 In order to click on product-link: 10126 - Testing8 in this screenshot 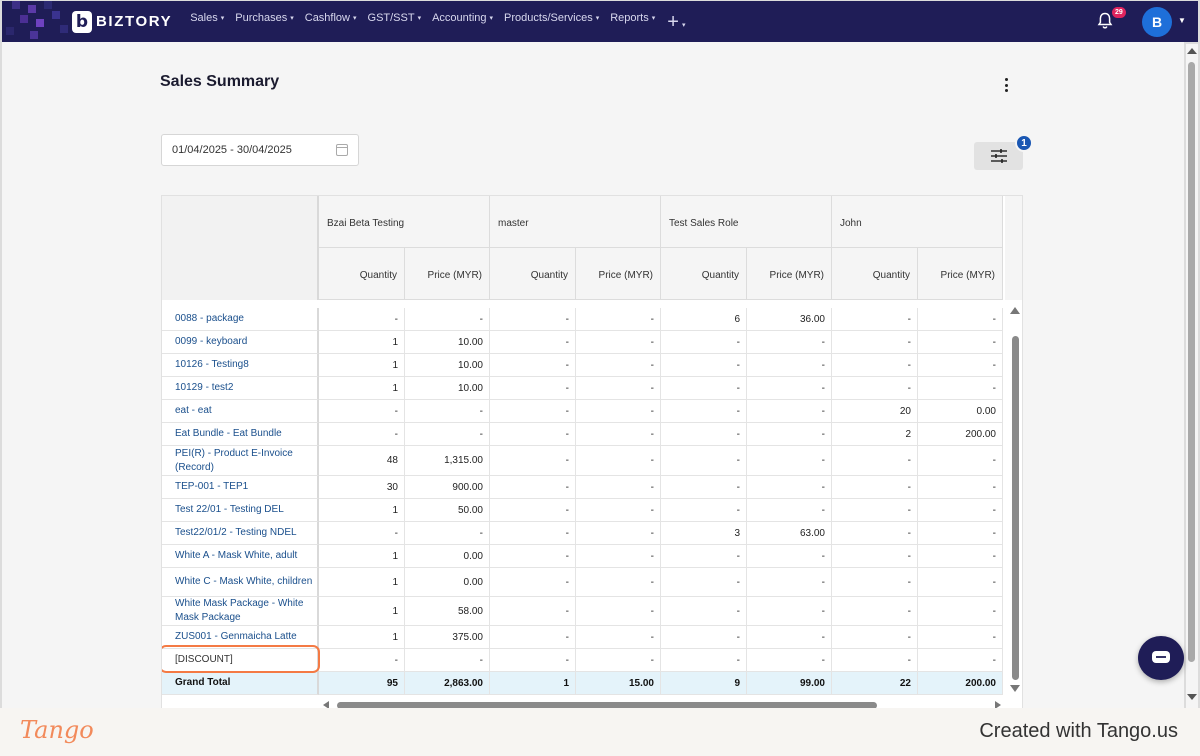, I will do `click(240, 365)`.